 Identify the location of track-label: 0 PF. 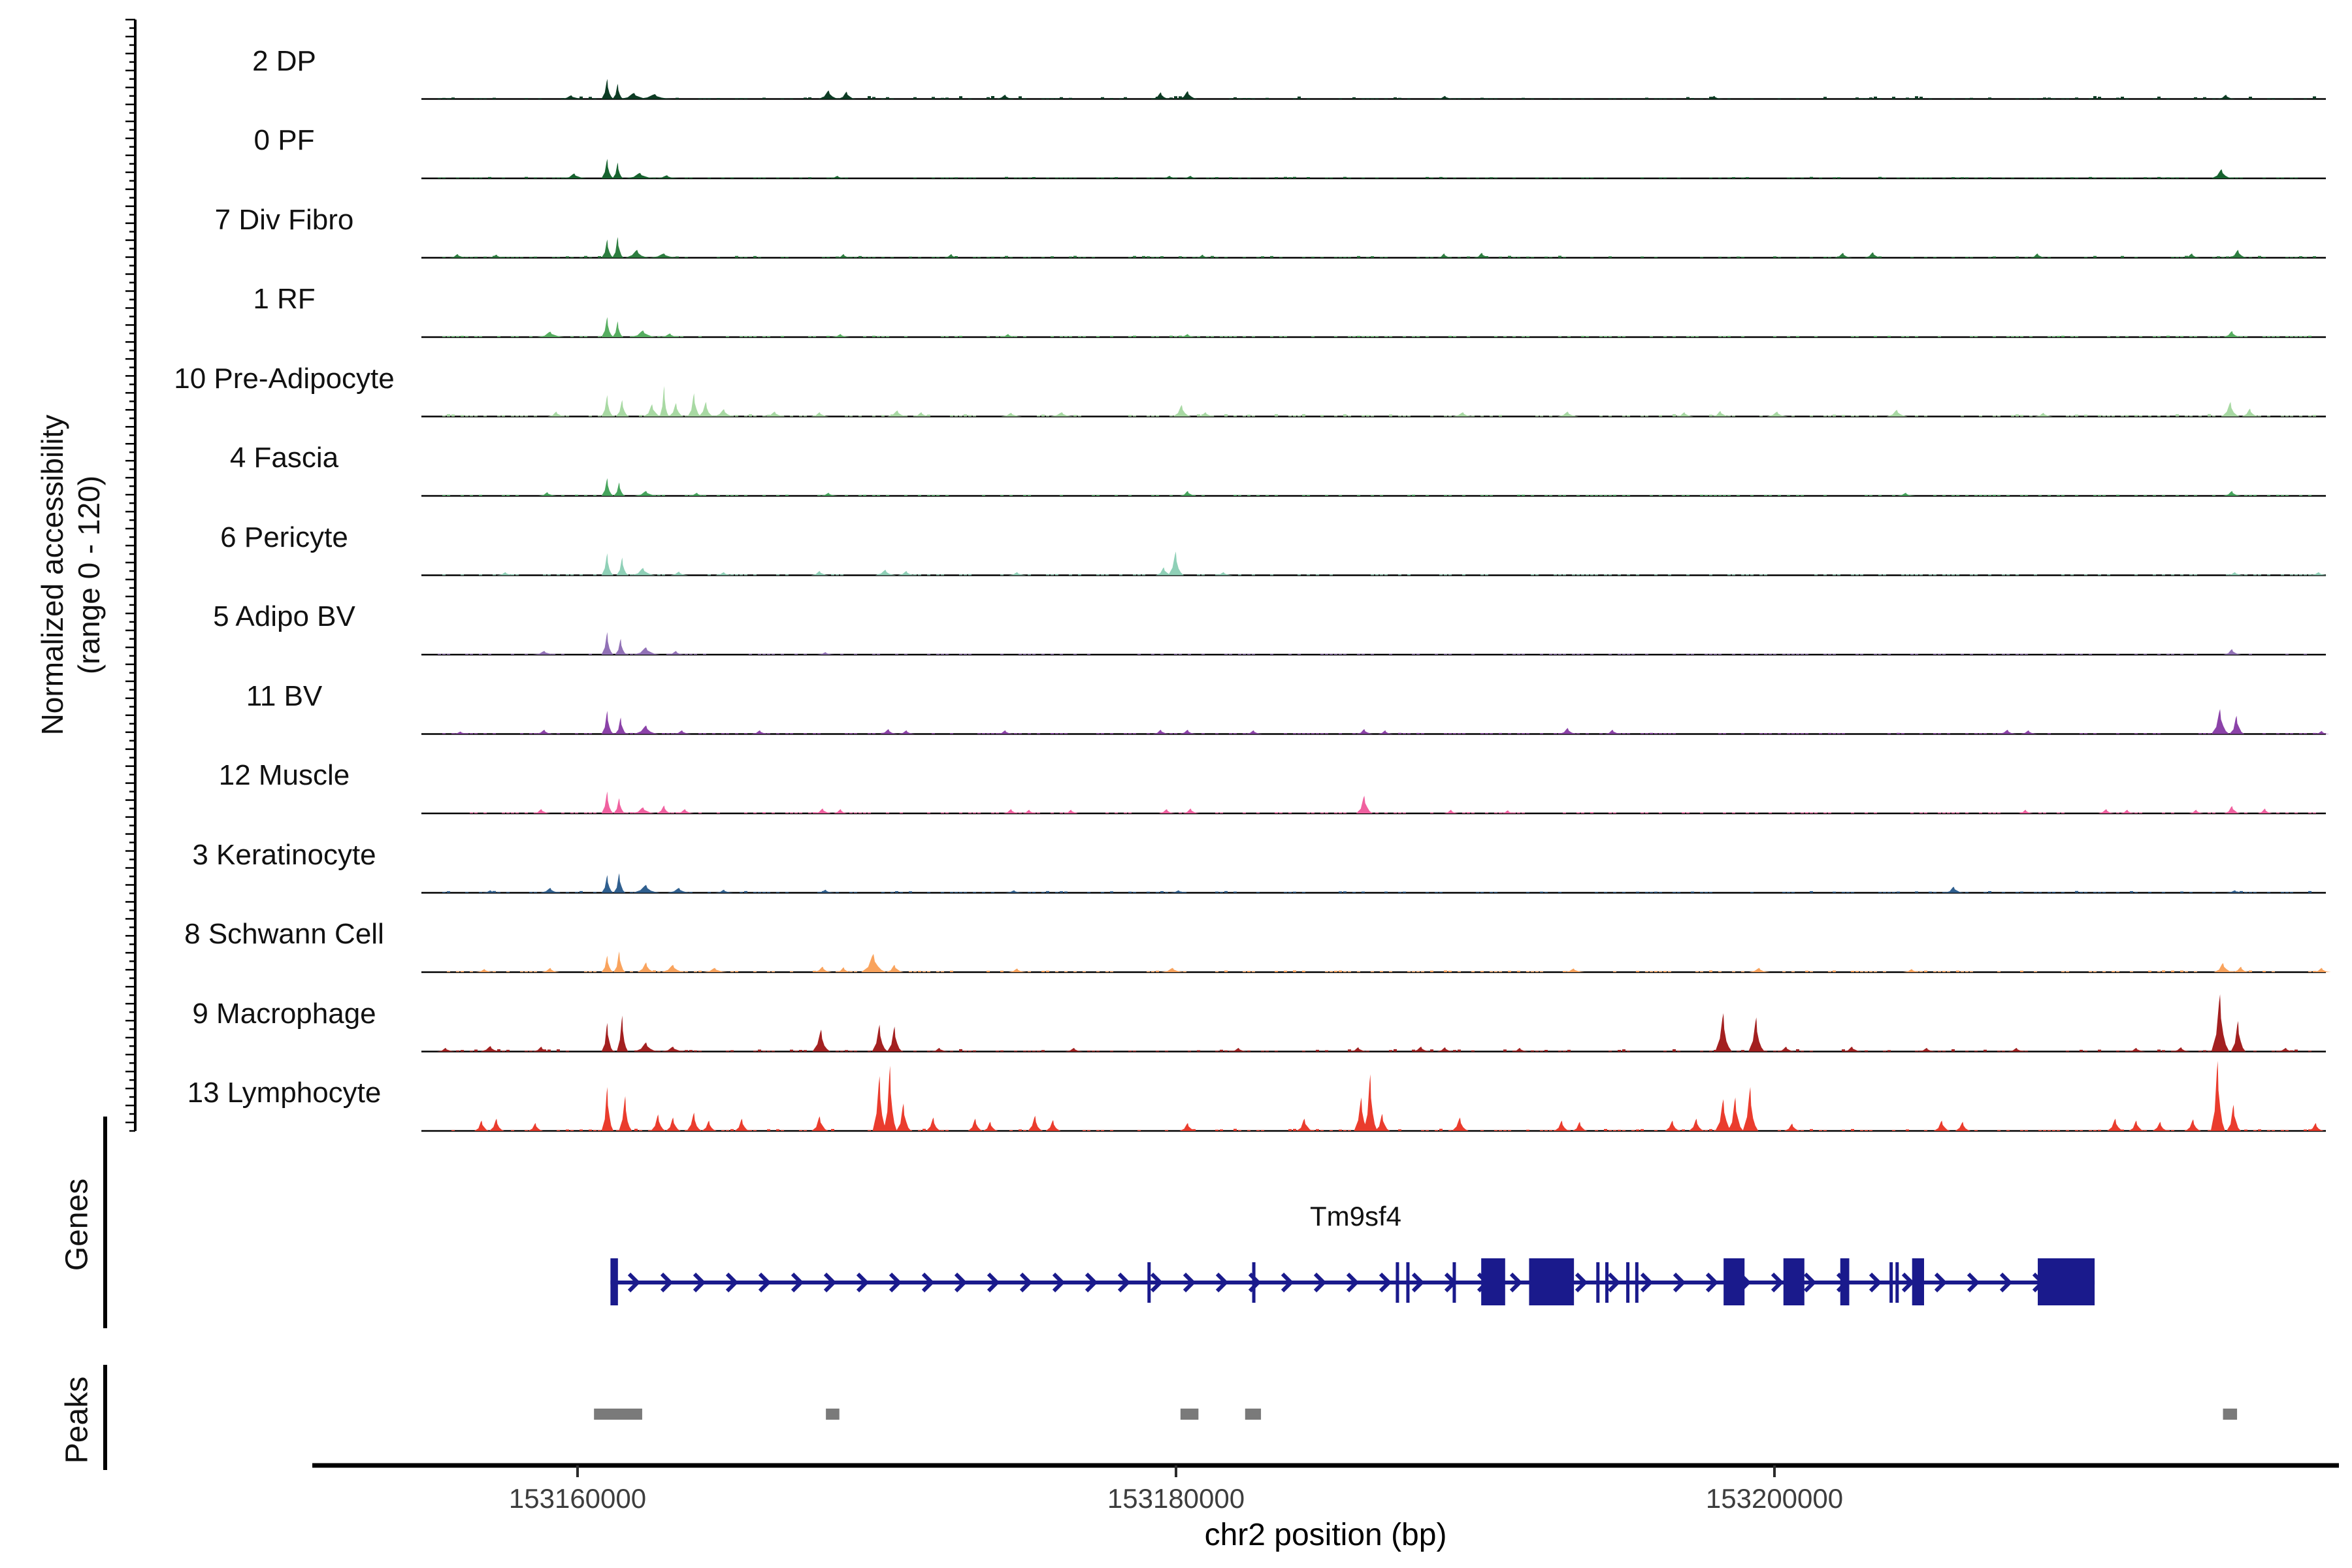
(284, 140).